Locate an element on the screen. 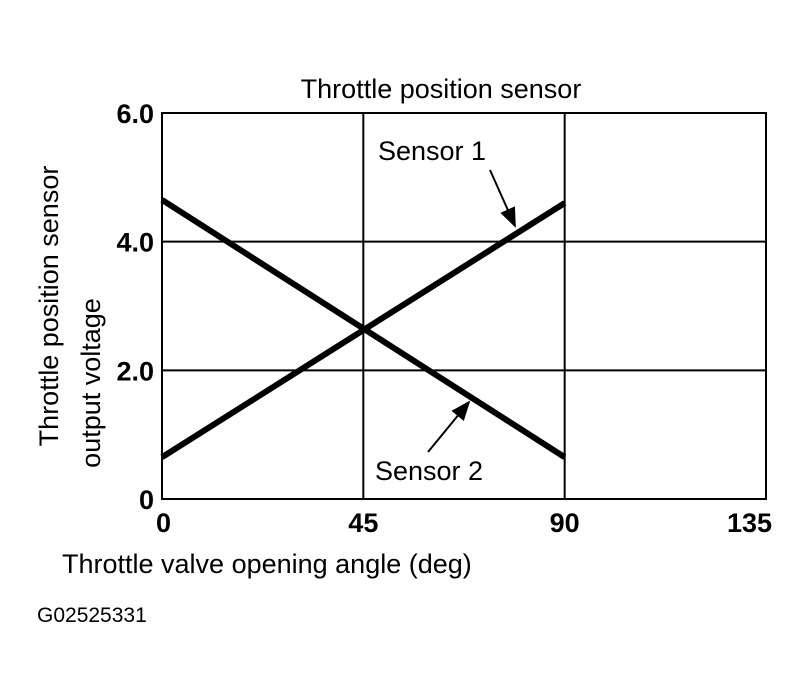 This screenshot has width=808, height=698. y-tick-label: 4.0 is located at coordinates (135, 243).